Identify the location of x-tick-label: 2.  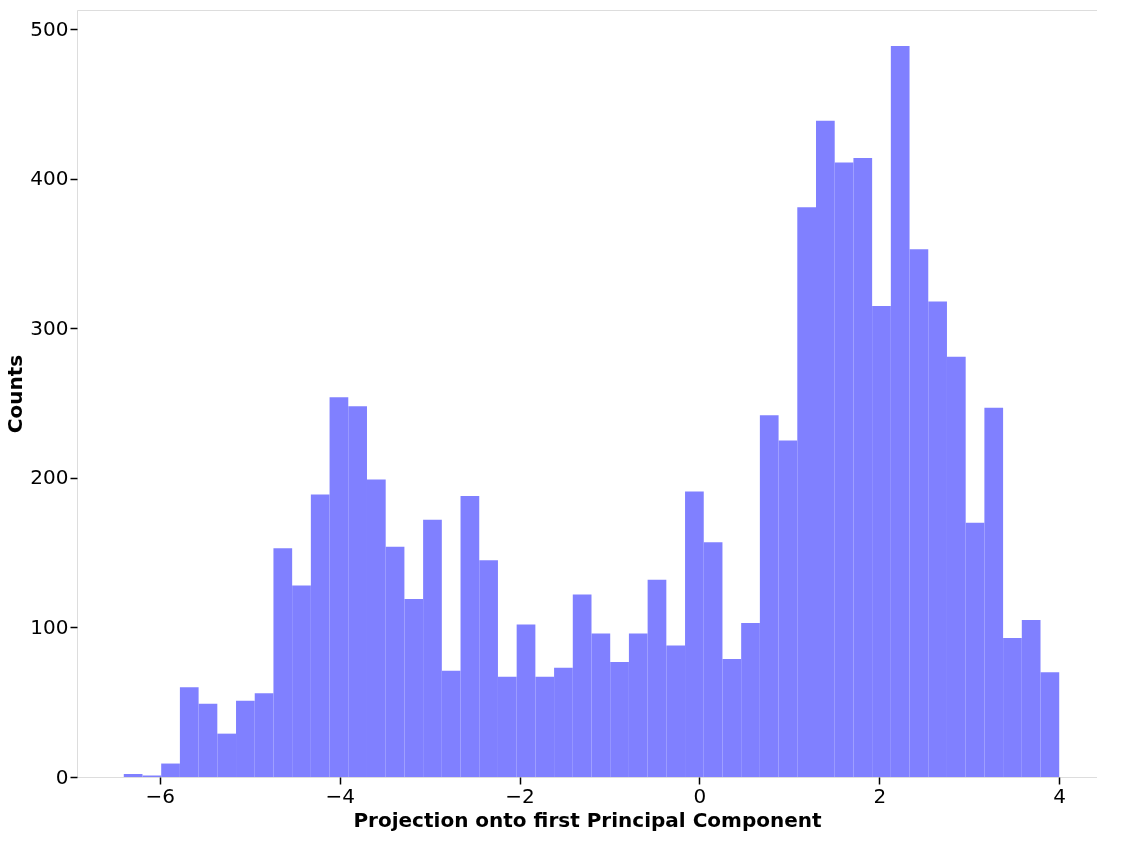
(880, 795).